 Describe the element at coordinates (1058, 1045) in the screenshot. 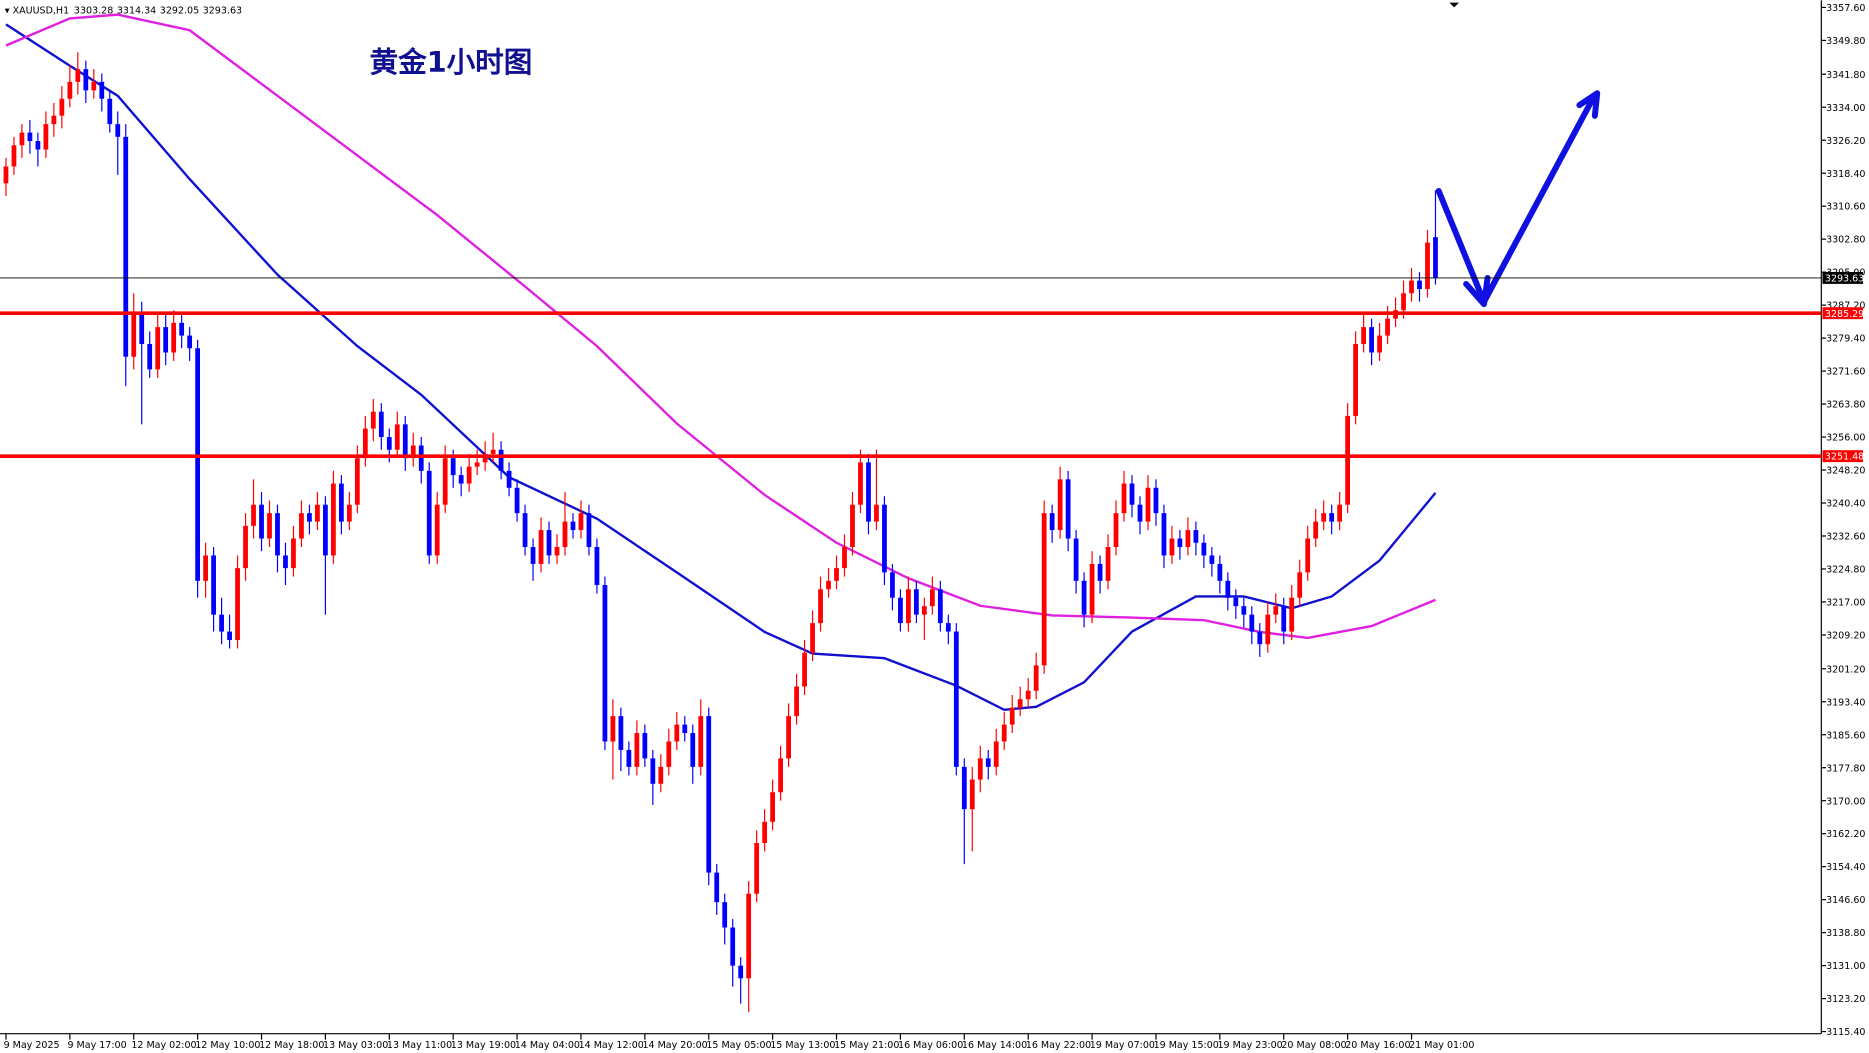

I see `x-tick-label: 16 May 22:00` at that location.